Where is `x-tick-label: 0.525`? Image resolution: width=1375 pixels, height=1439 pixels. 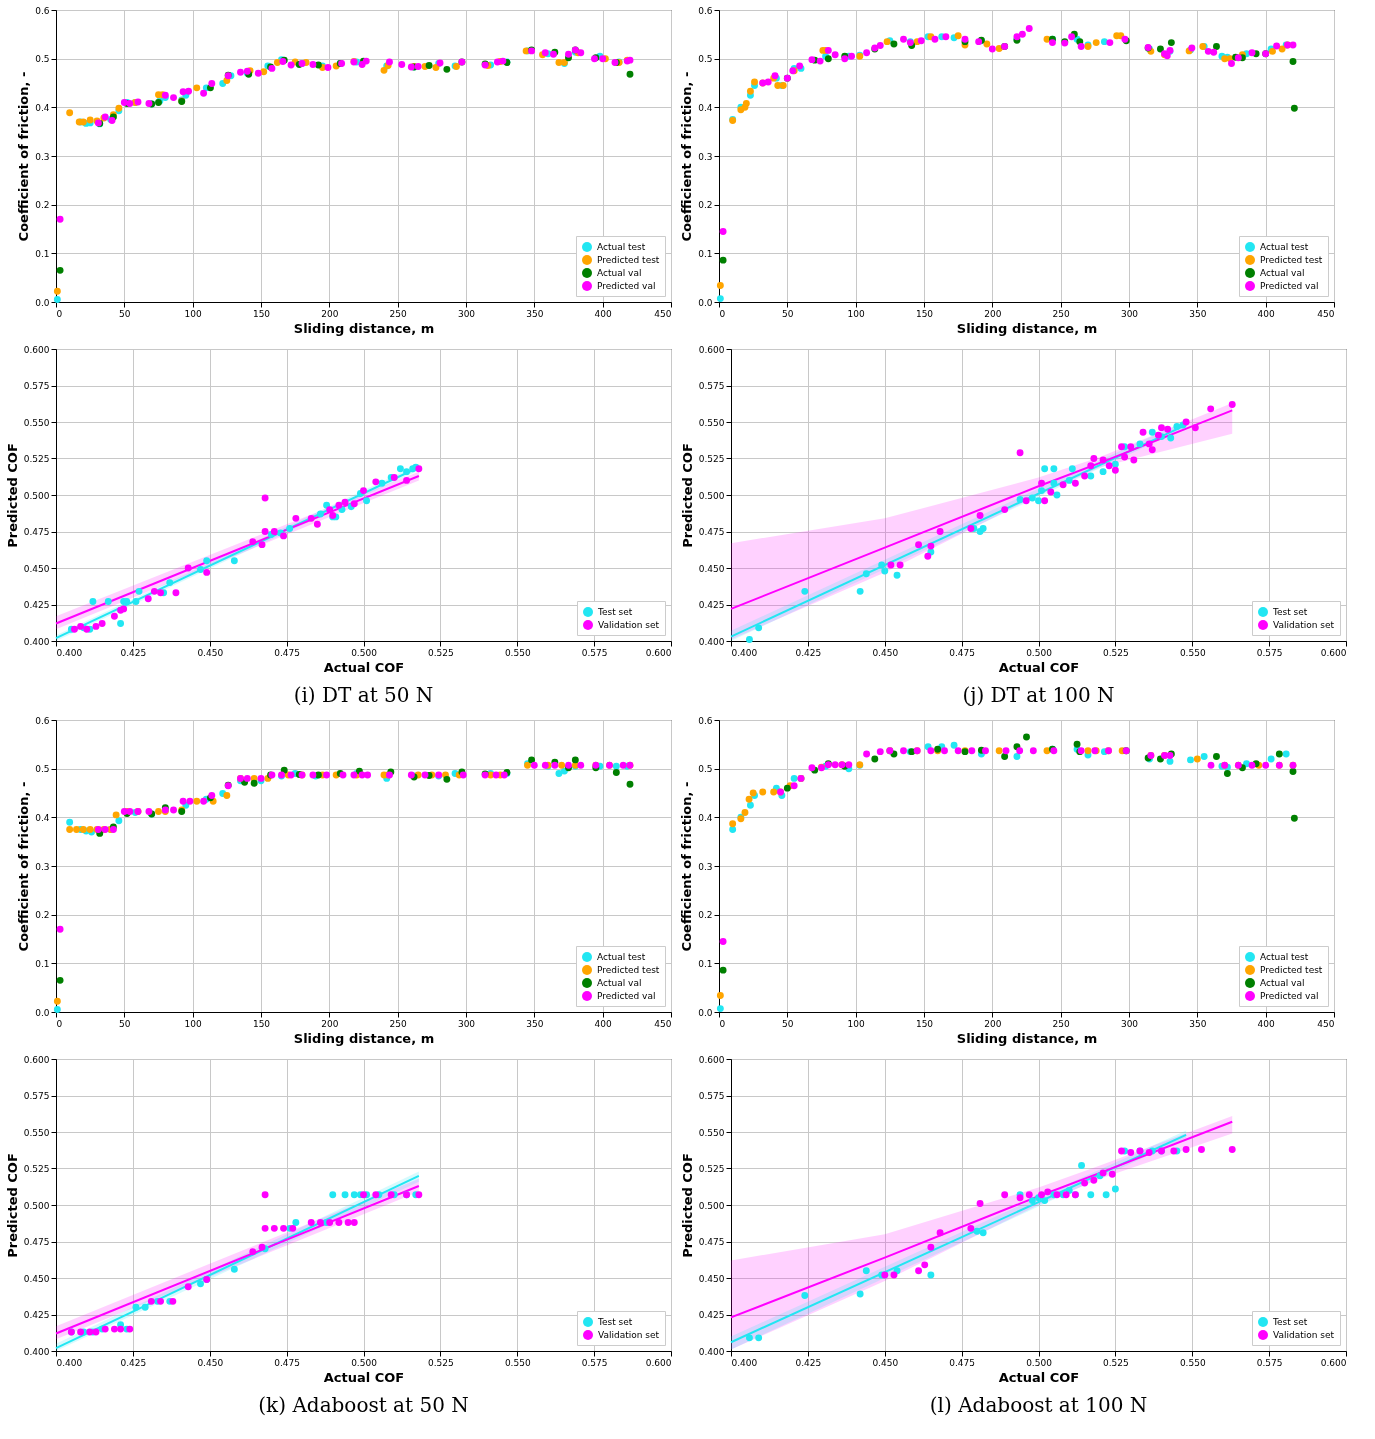
x-tick-label: 0.525 is located at coordinates (440, 1362).